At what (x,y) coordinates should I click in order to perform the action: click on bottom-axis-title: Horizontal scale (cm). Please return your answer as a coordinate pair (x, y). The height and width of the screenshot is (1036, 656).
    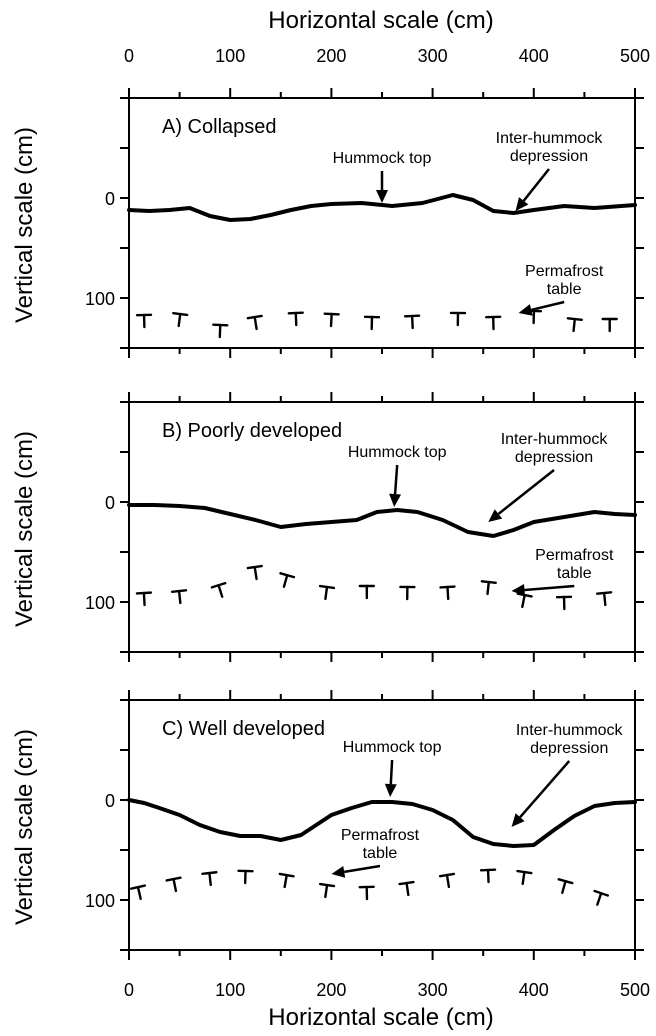
    Looking at the image, I should click on (380, 1017).